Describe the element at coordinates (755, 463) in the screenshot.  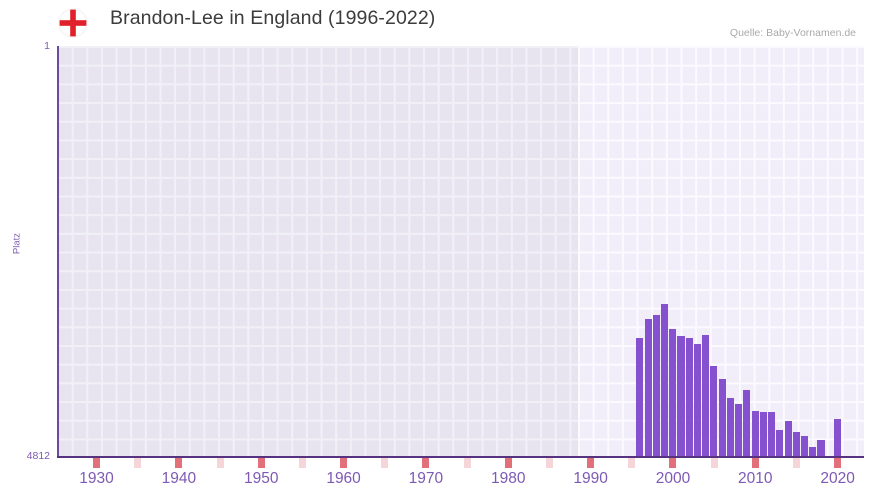
I see `x-tick-mark-2010` at that location.